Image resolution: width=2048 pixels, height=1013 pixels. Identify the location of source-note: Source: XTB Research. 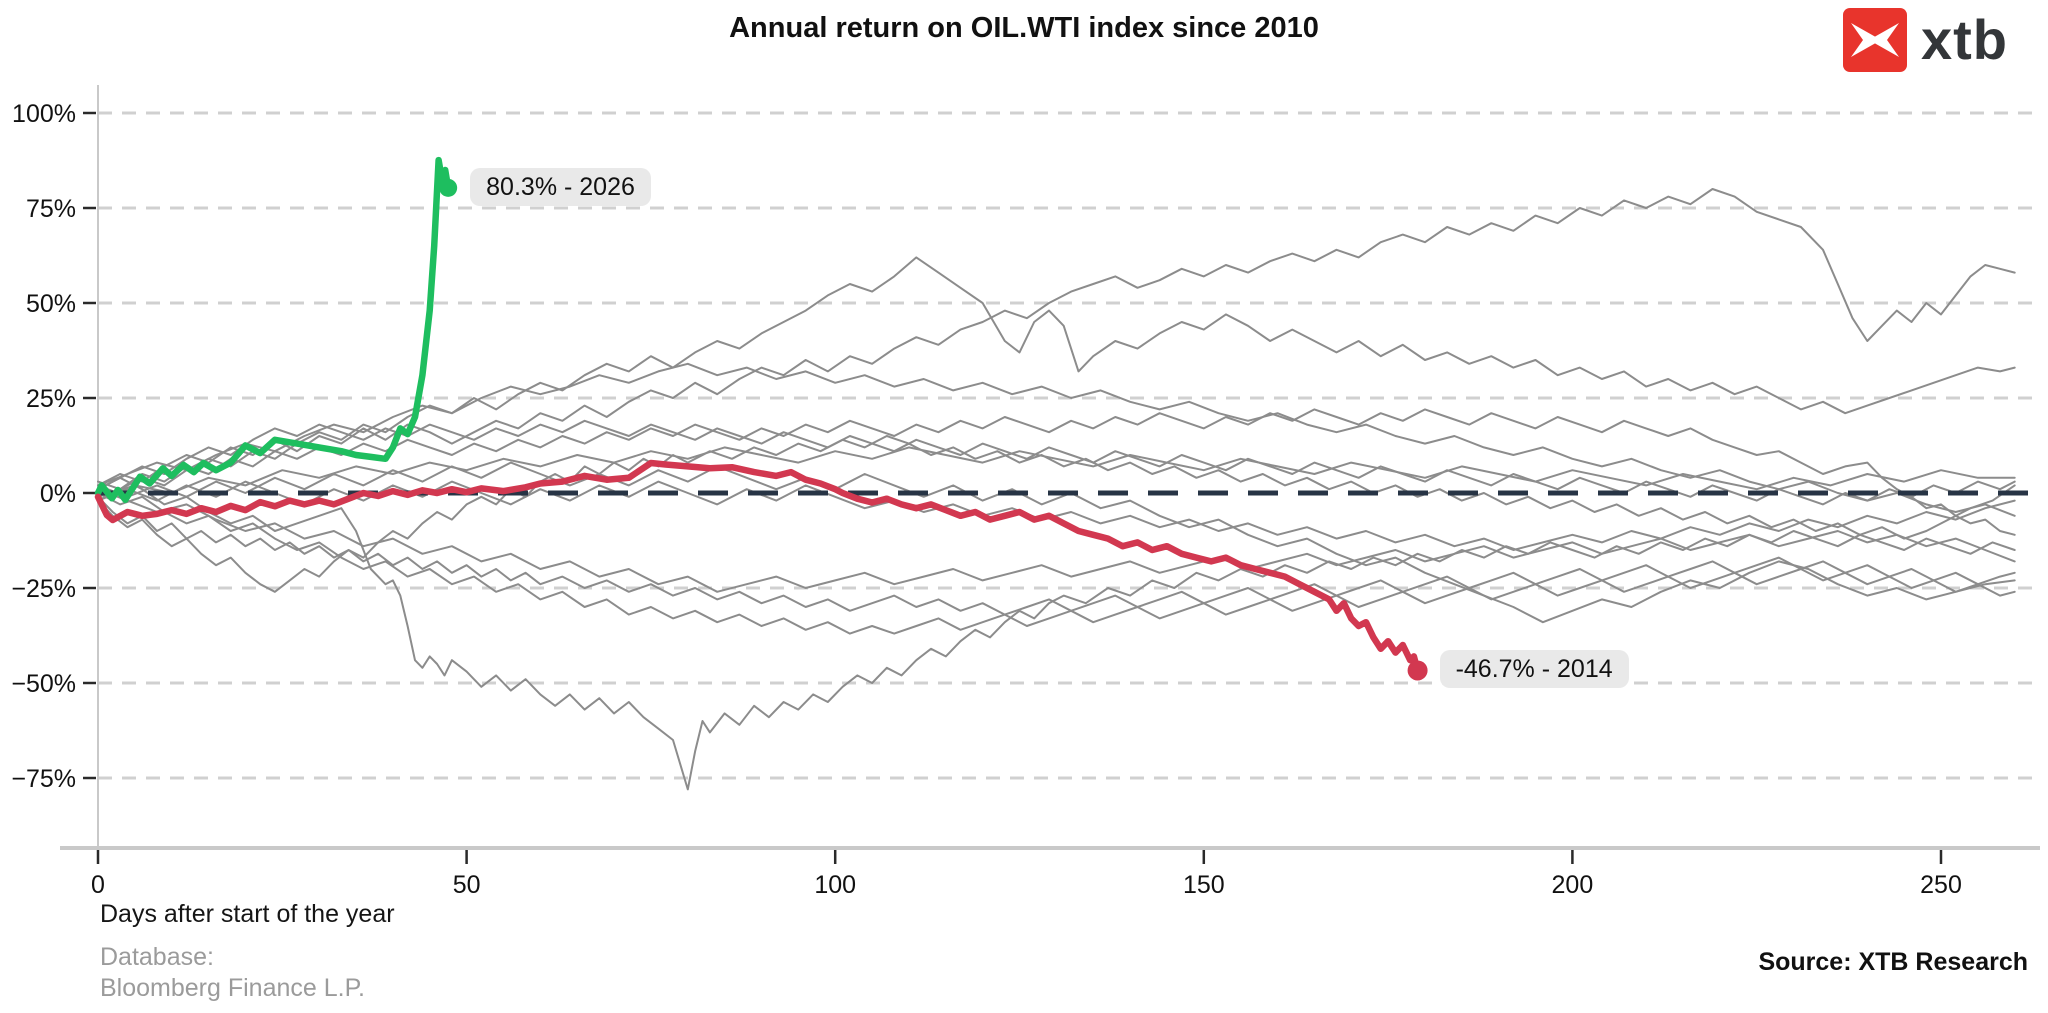
(1893, 962).